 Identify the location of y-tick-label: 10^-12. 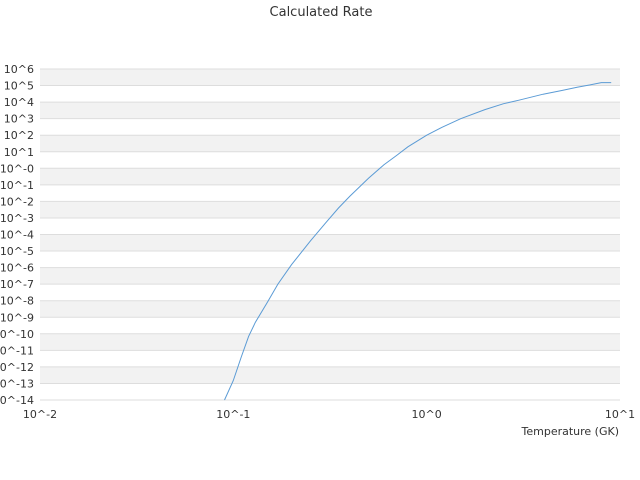
(17, 367).